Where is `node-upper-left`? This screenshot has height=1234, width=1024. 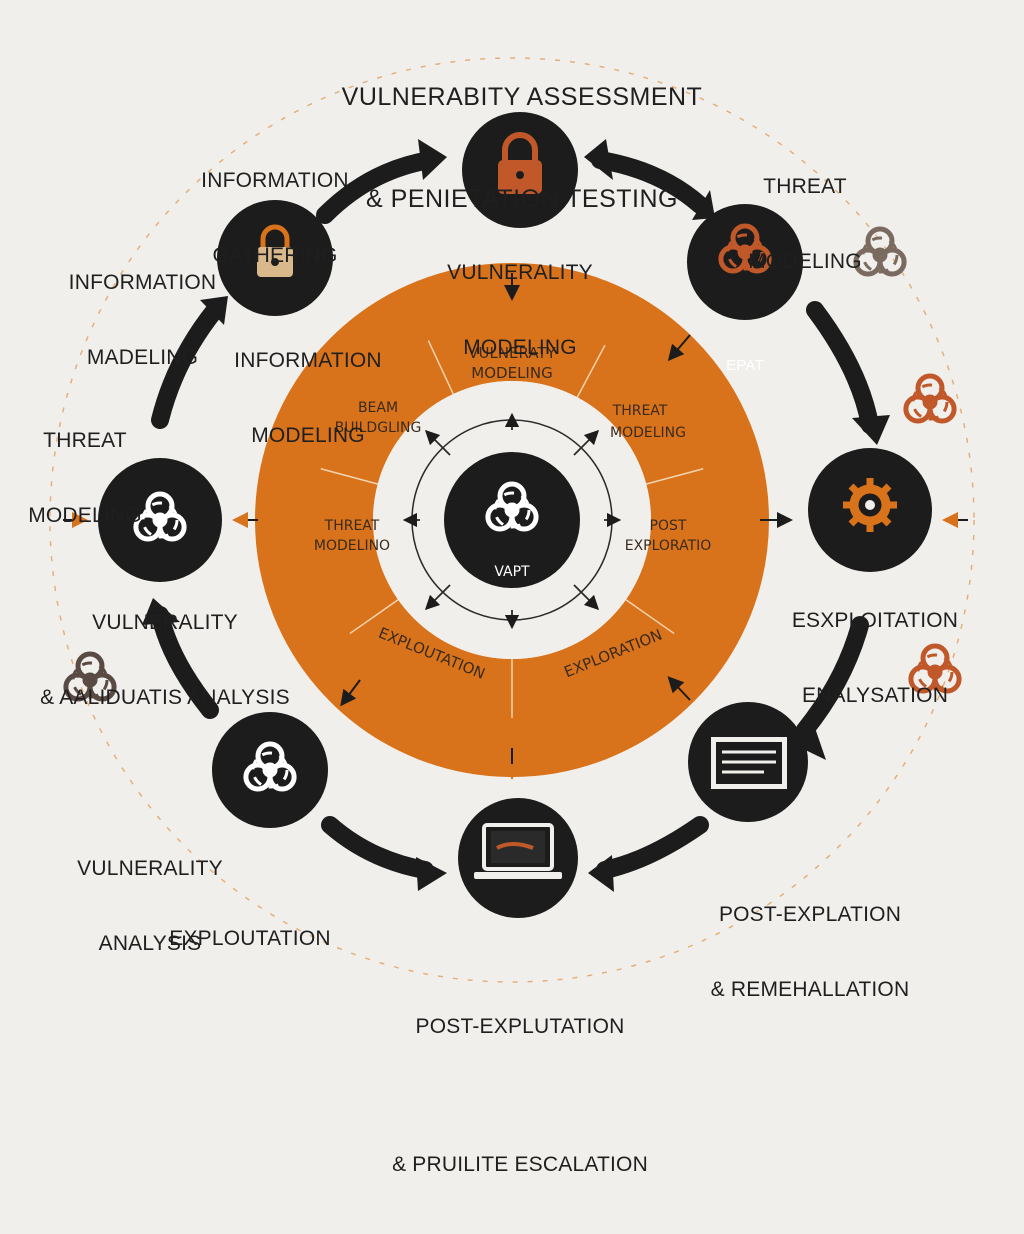 node-upper-left is located at coordinates (275, 258).